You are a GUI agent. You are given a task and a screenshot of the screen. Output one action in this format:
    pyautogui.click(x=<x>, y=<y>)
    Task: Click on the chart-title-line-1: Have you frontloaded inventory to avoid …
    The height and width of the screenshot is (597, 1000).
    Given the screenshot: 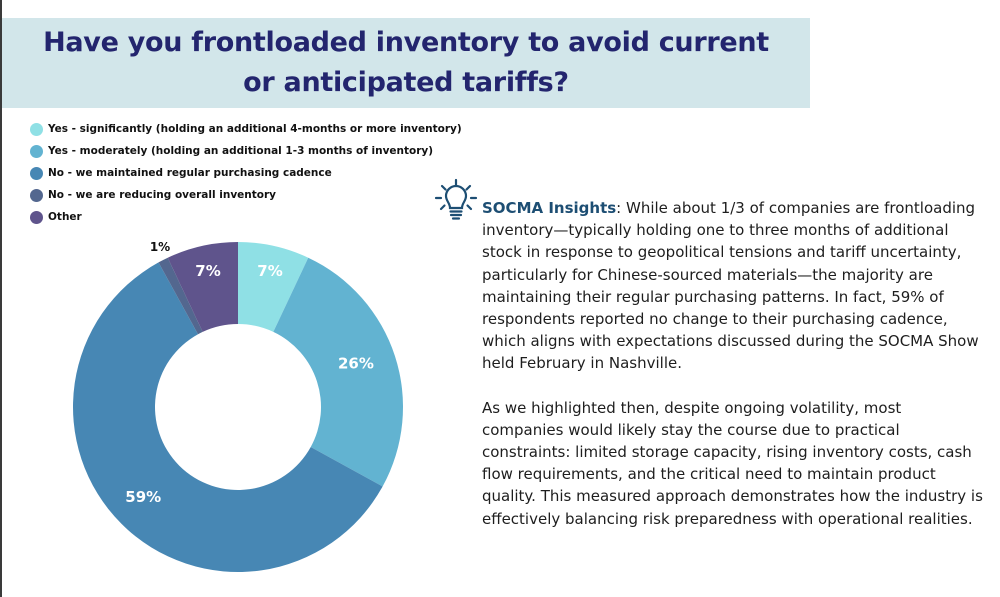 What is the action you would take?
    pyautogui.click(x=406, y=42)
    